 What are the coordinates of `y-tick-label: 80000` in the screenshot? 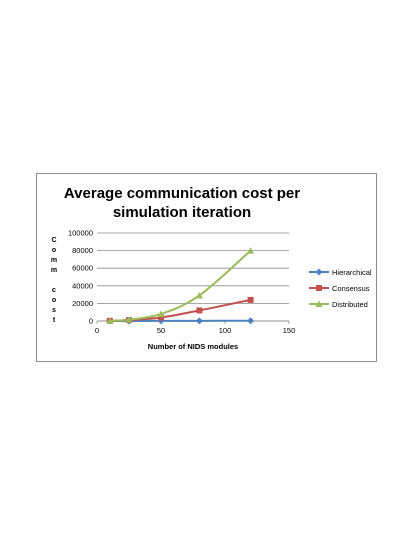 It's located at (82, 250).